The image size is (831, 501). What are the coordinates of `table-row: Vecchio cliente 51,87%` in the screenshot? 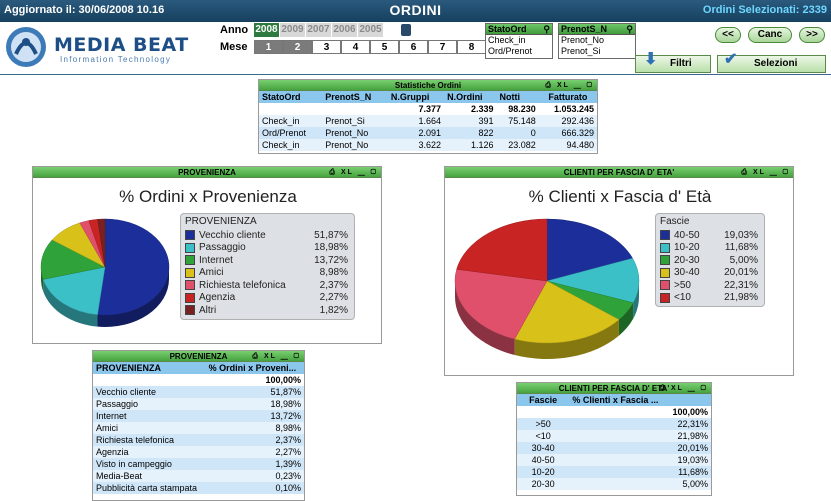 It's located at (198, 392).